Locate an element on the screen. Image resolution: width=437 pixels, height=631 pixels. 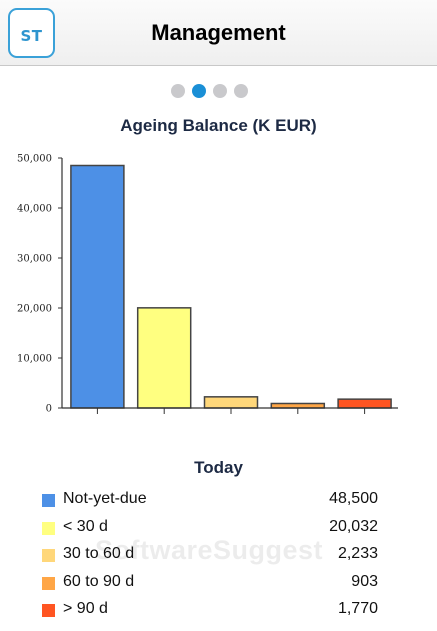
legend-row: 60 to 90 d 903 is located at coordinates (212, 585).